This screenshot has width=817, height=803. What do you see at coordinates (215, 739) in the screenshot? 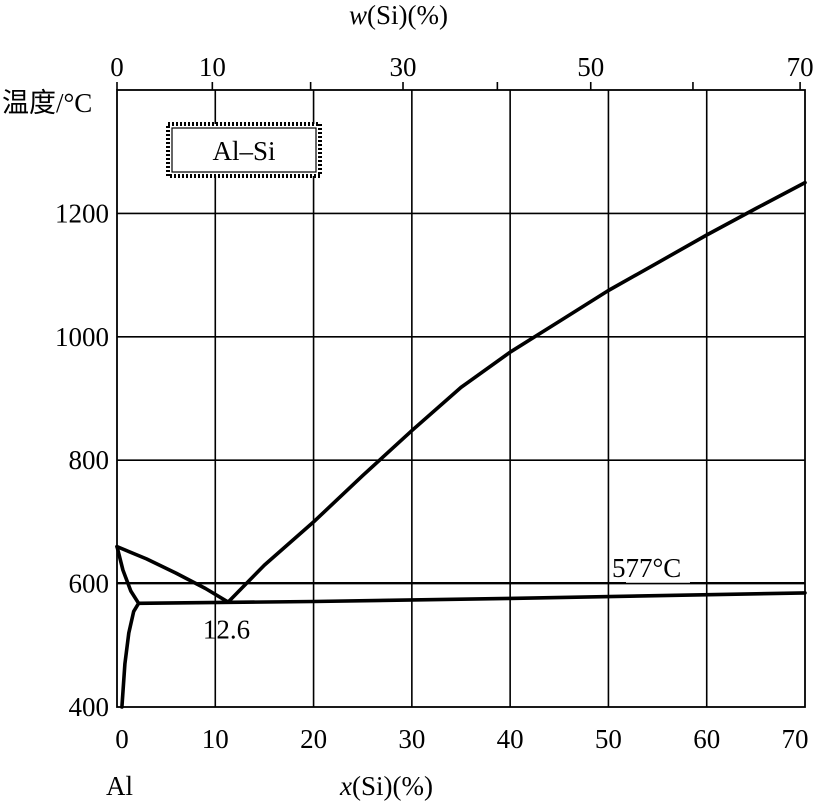
I see `x-tick-label-10: 10` at bounding box center [215, 739].